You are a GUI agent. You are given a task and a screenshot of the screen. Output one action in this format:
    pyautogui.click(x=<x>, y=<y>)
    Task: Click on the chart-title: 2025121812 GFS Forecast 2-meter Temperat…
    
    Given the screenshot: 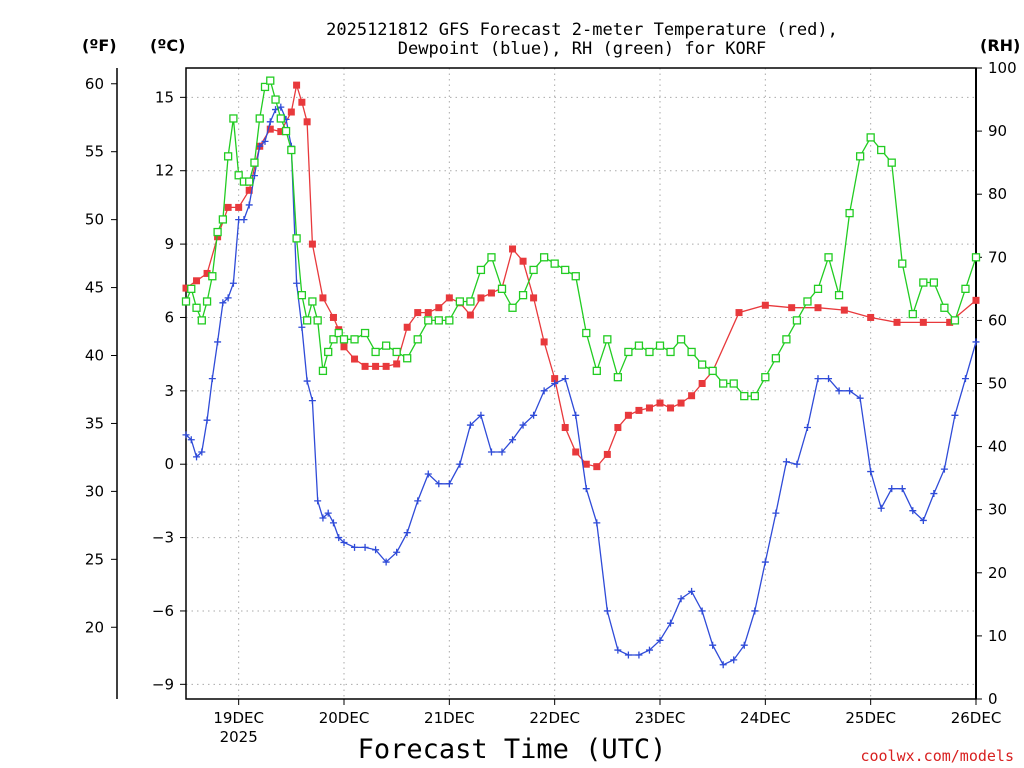 What is the action you would take?
    pyautogui.click(x=582, y=30)
    